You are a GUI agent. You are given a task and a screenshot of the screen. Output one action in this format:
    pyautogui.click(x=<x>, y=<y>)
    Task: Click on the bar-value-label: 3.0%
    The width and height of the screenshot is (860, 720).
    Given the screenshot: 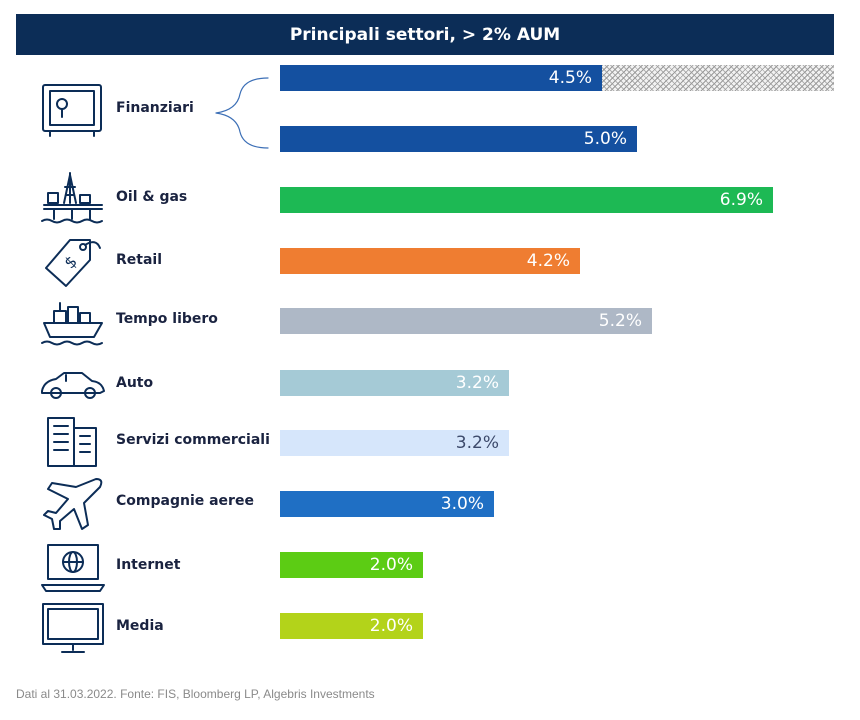 What is the action you would take?
    pyautogui.click(x=462, y=504)
    